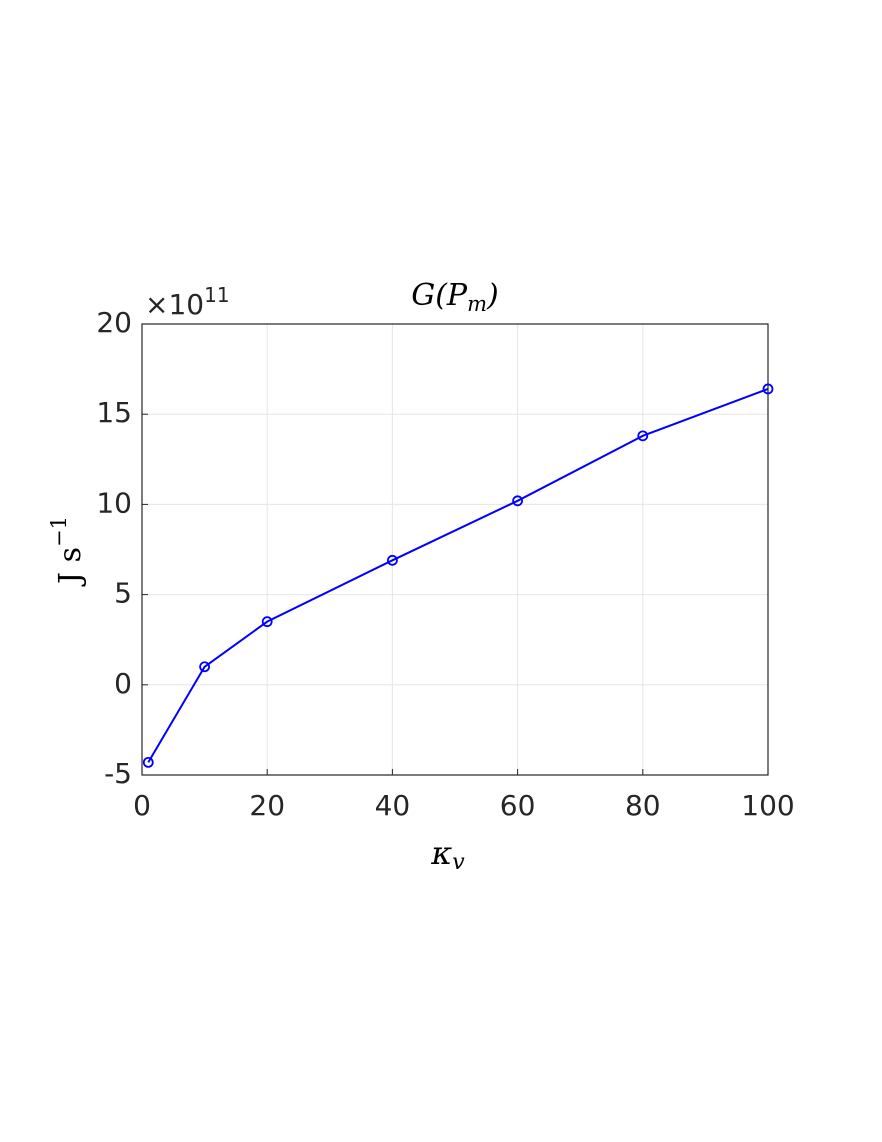 The height and width of the screenshot is (1142, 882). What do you see at coordinates (518, 805) in the screenshot?
I see `x-tick-label: 60` at bounding box center [518, 805].